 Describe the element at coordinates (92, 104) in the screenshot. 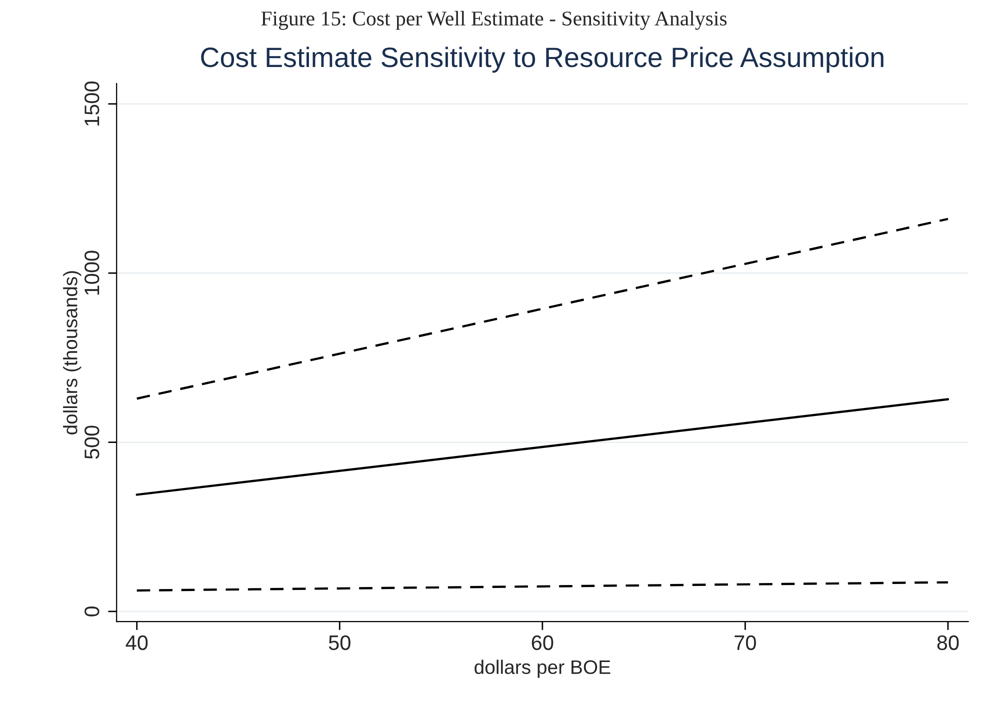

I see `y-tick-label: 1500` at that location.